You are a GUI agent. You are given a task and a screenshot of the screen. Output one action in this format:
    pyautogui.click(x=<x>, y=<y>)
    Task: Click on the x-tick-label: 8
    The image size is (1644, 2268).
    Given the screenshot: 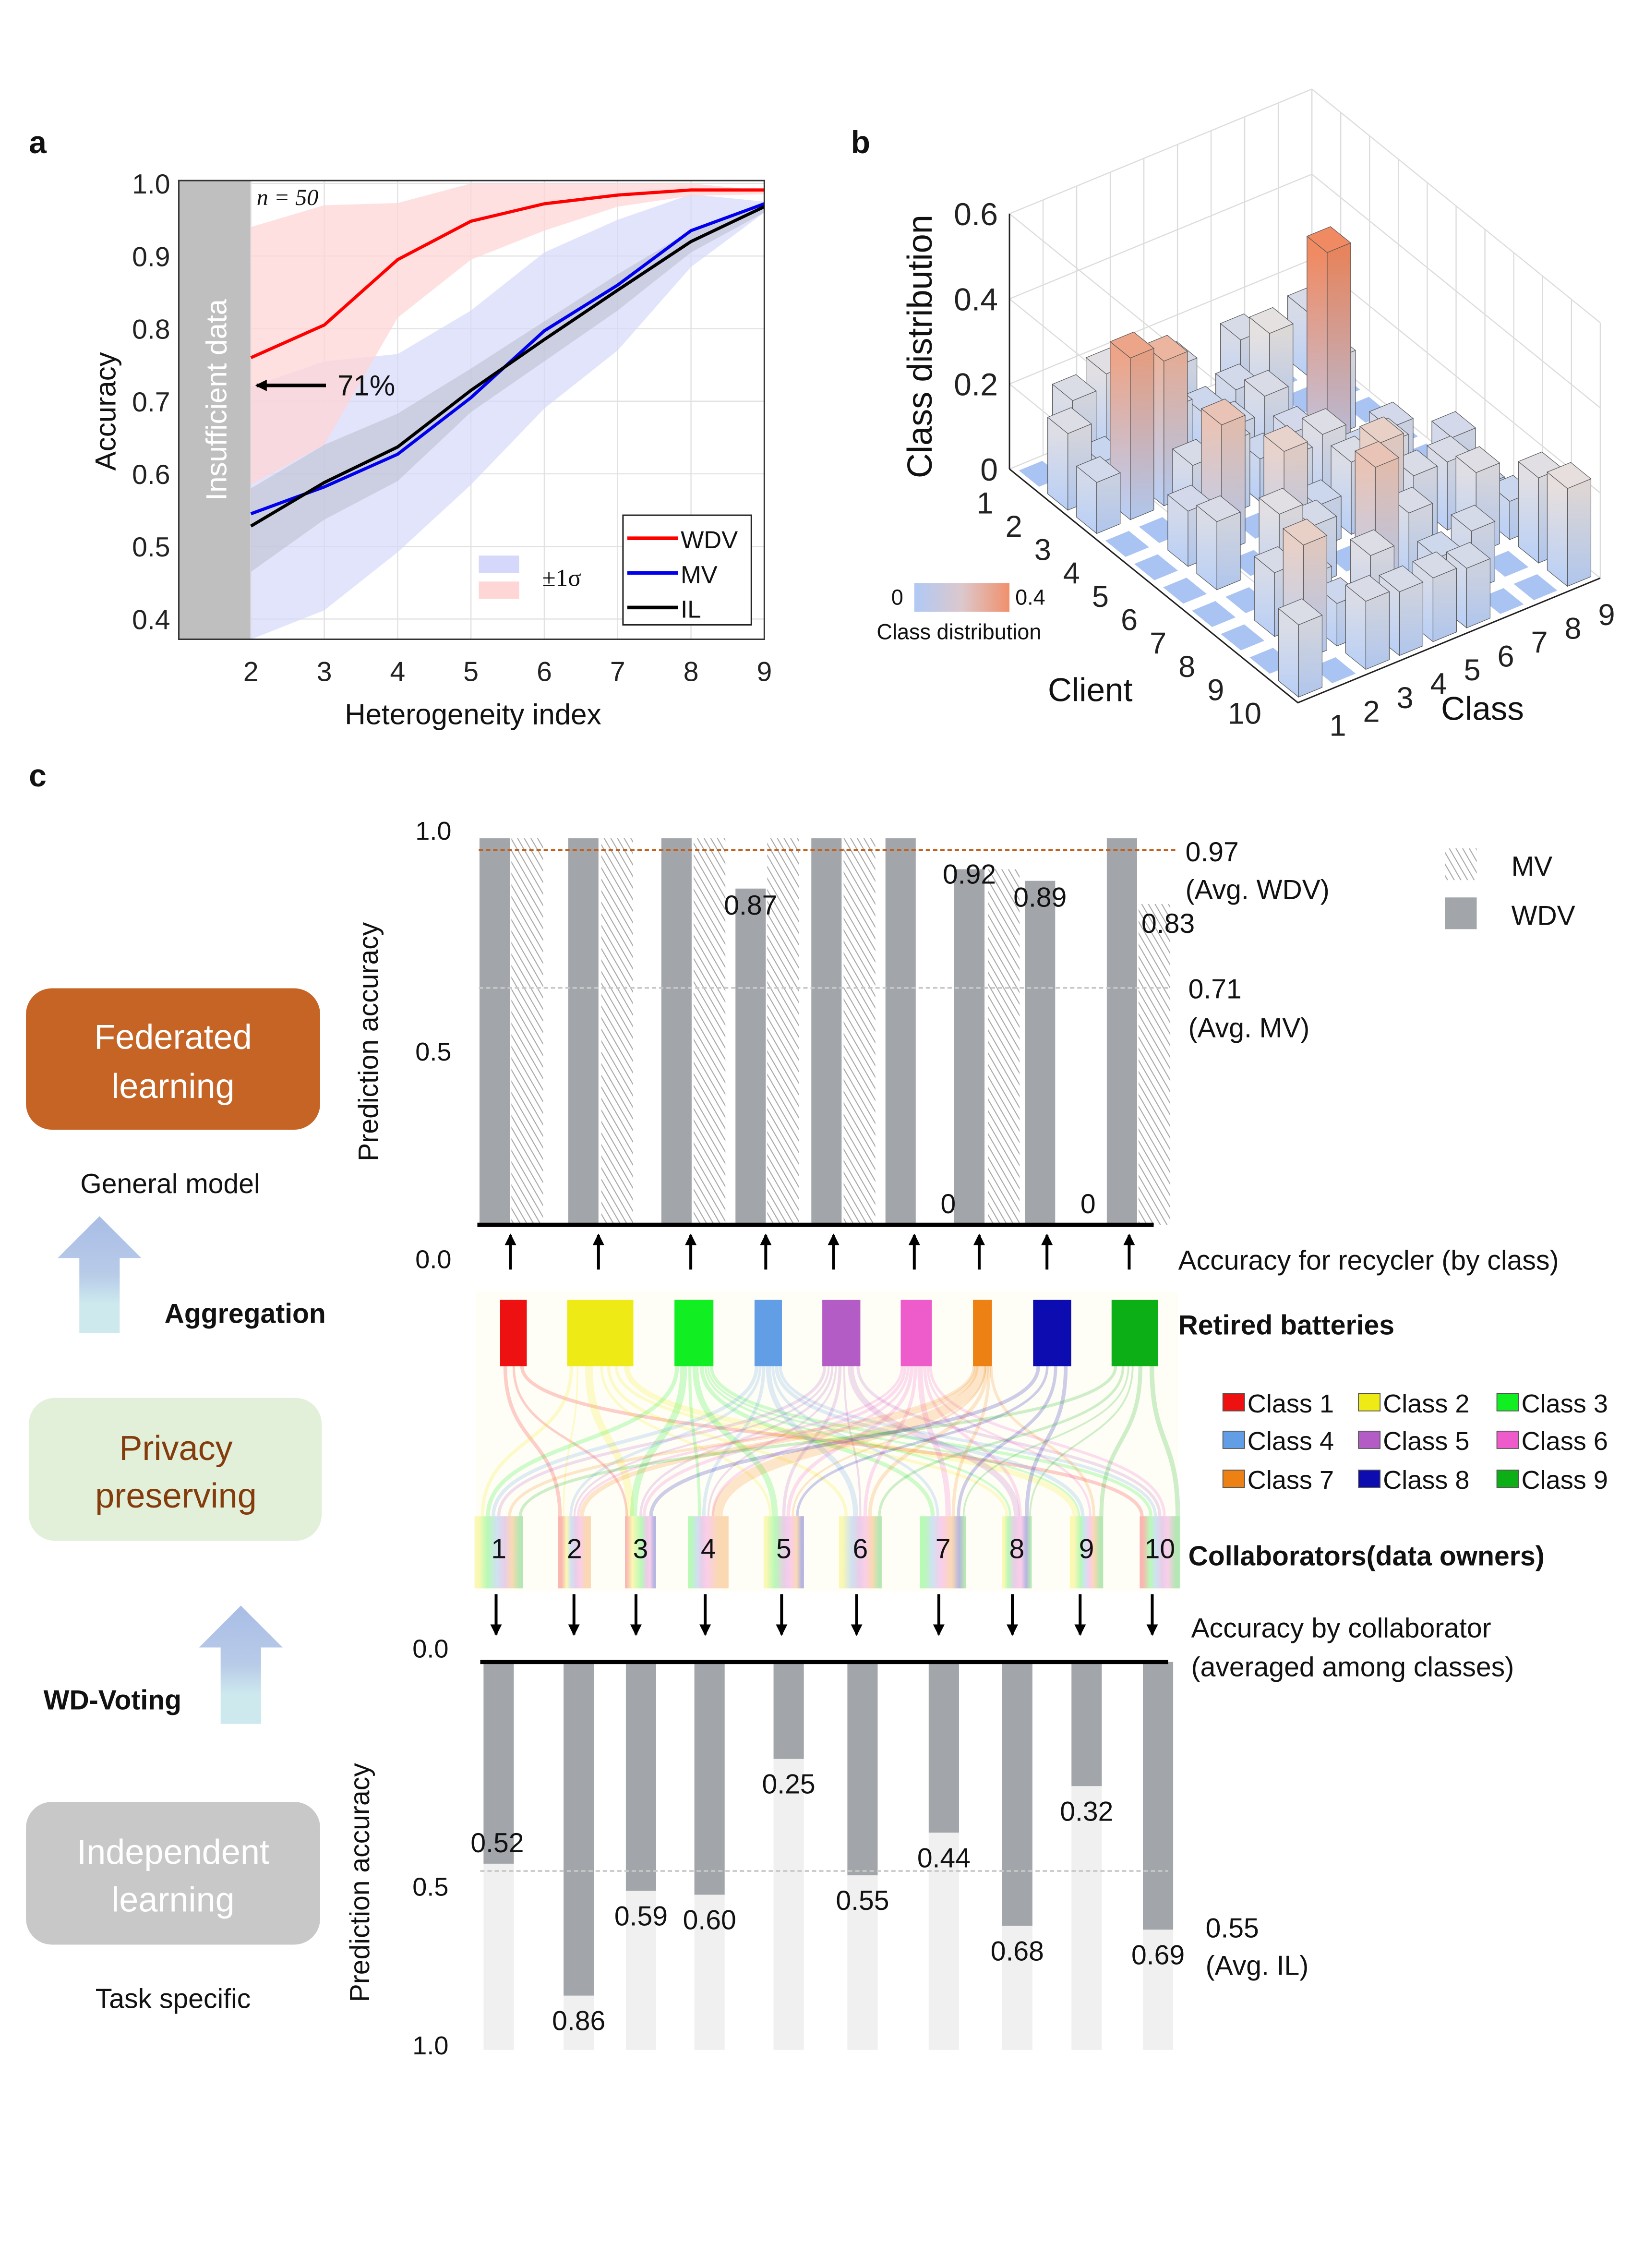 What is the action you would take?
    pyautogui.click(x=691, y=673)
    